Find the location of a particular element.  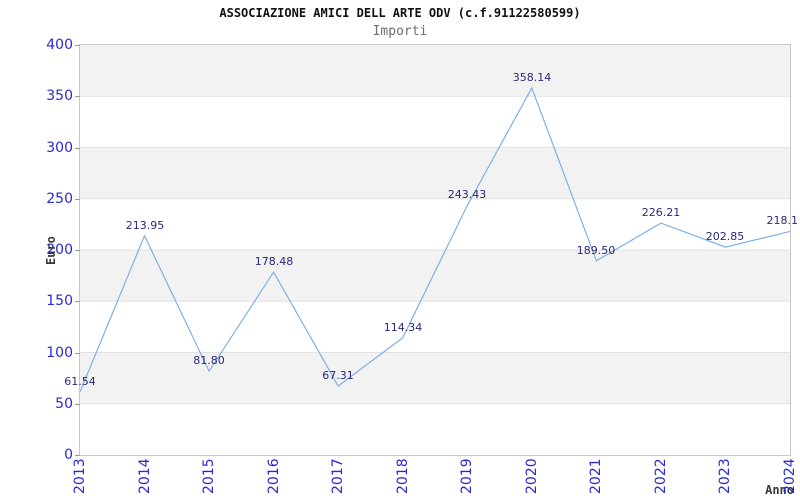

point-label: 358.14 is located at coordinates (532, 77).